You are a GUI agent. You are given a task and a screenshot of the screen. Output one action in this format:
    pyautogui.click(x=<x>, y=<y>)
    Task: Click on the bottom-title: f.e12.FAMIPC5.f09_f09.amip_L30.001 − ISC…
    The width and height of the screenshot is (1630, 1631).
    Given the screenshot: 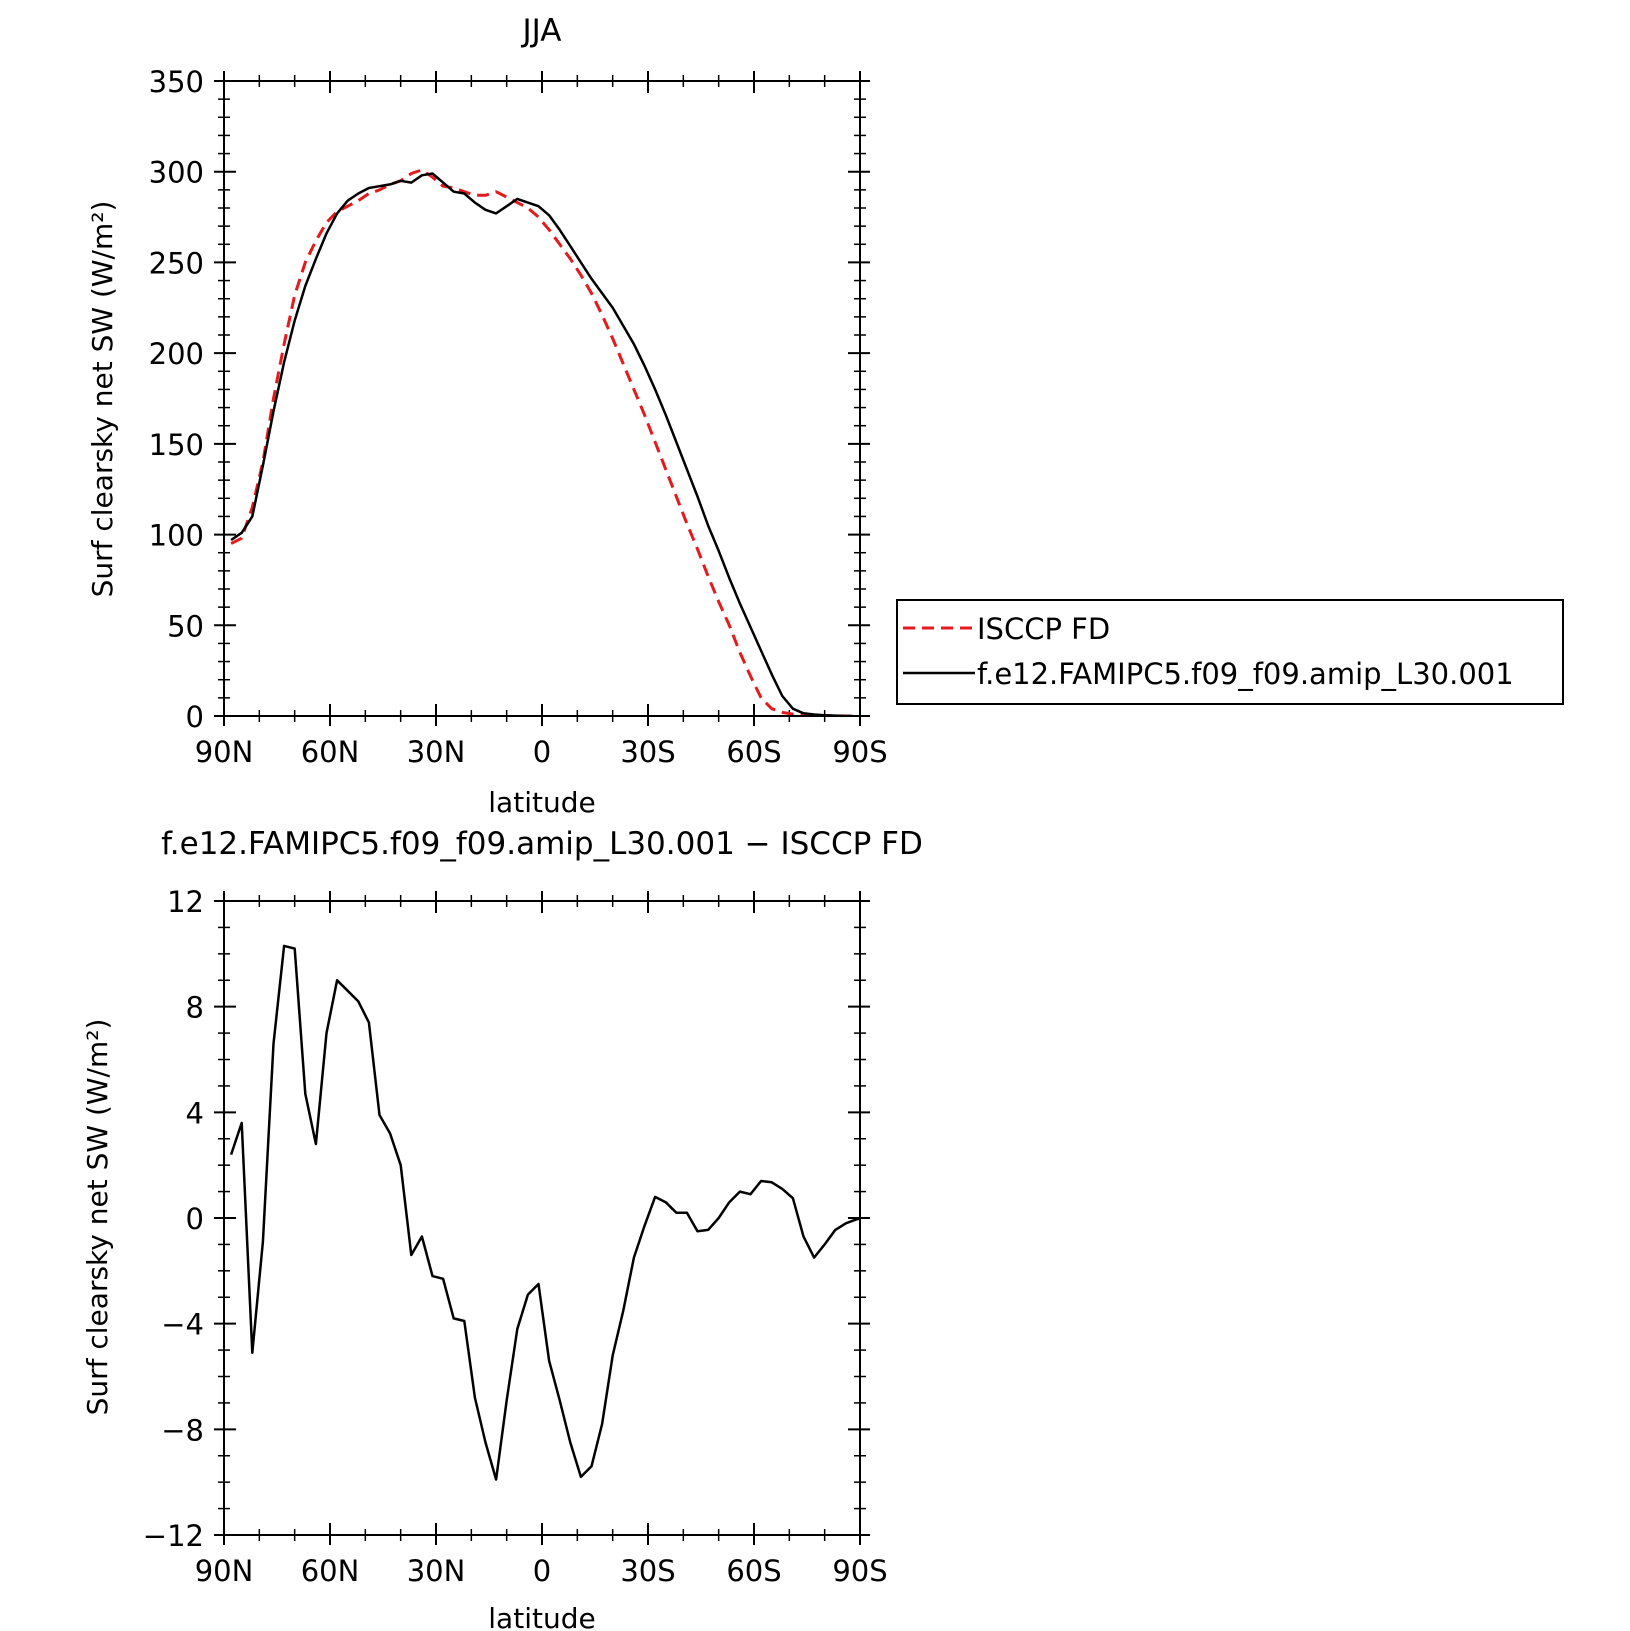 What is the action you would take?
    pyautogui.click(x=542, y=844)
    